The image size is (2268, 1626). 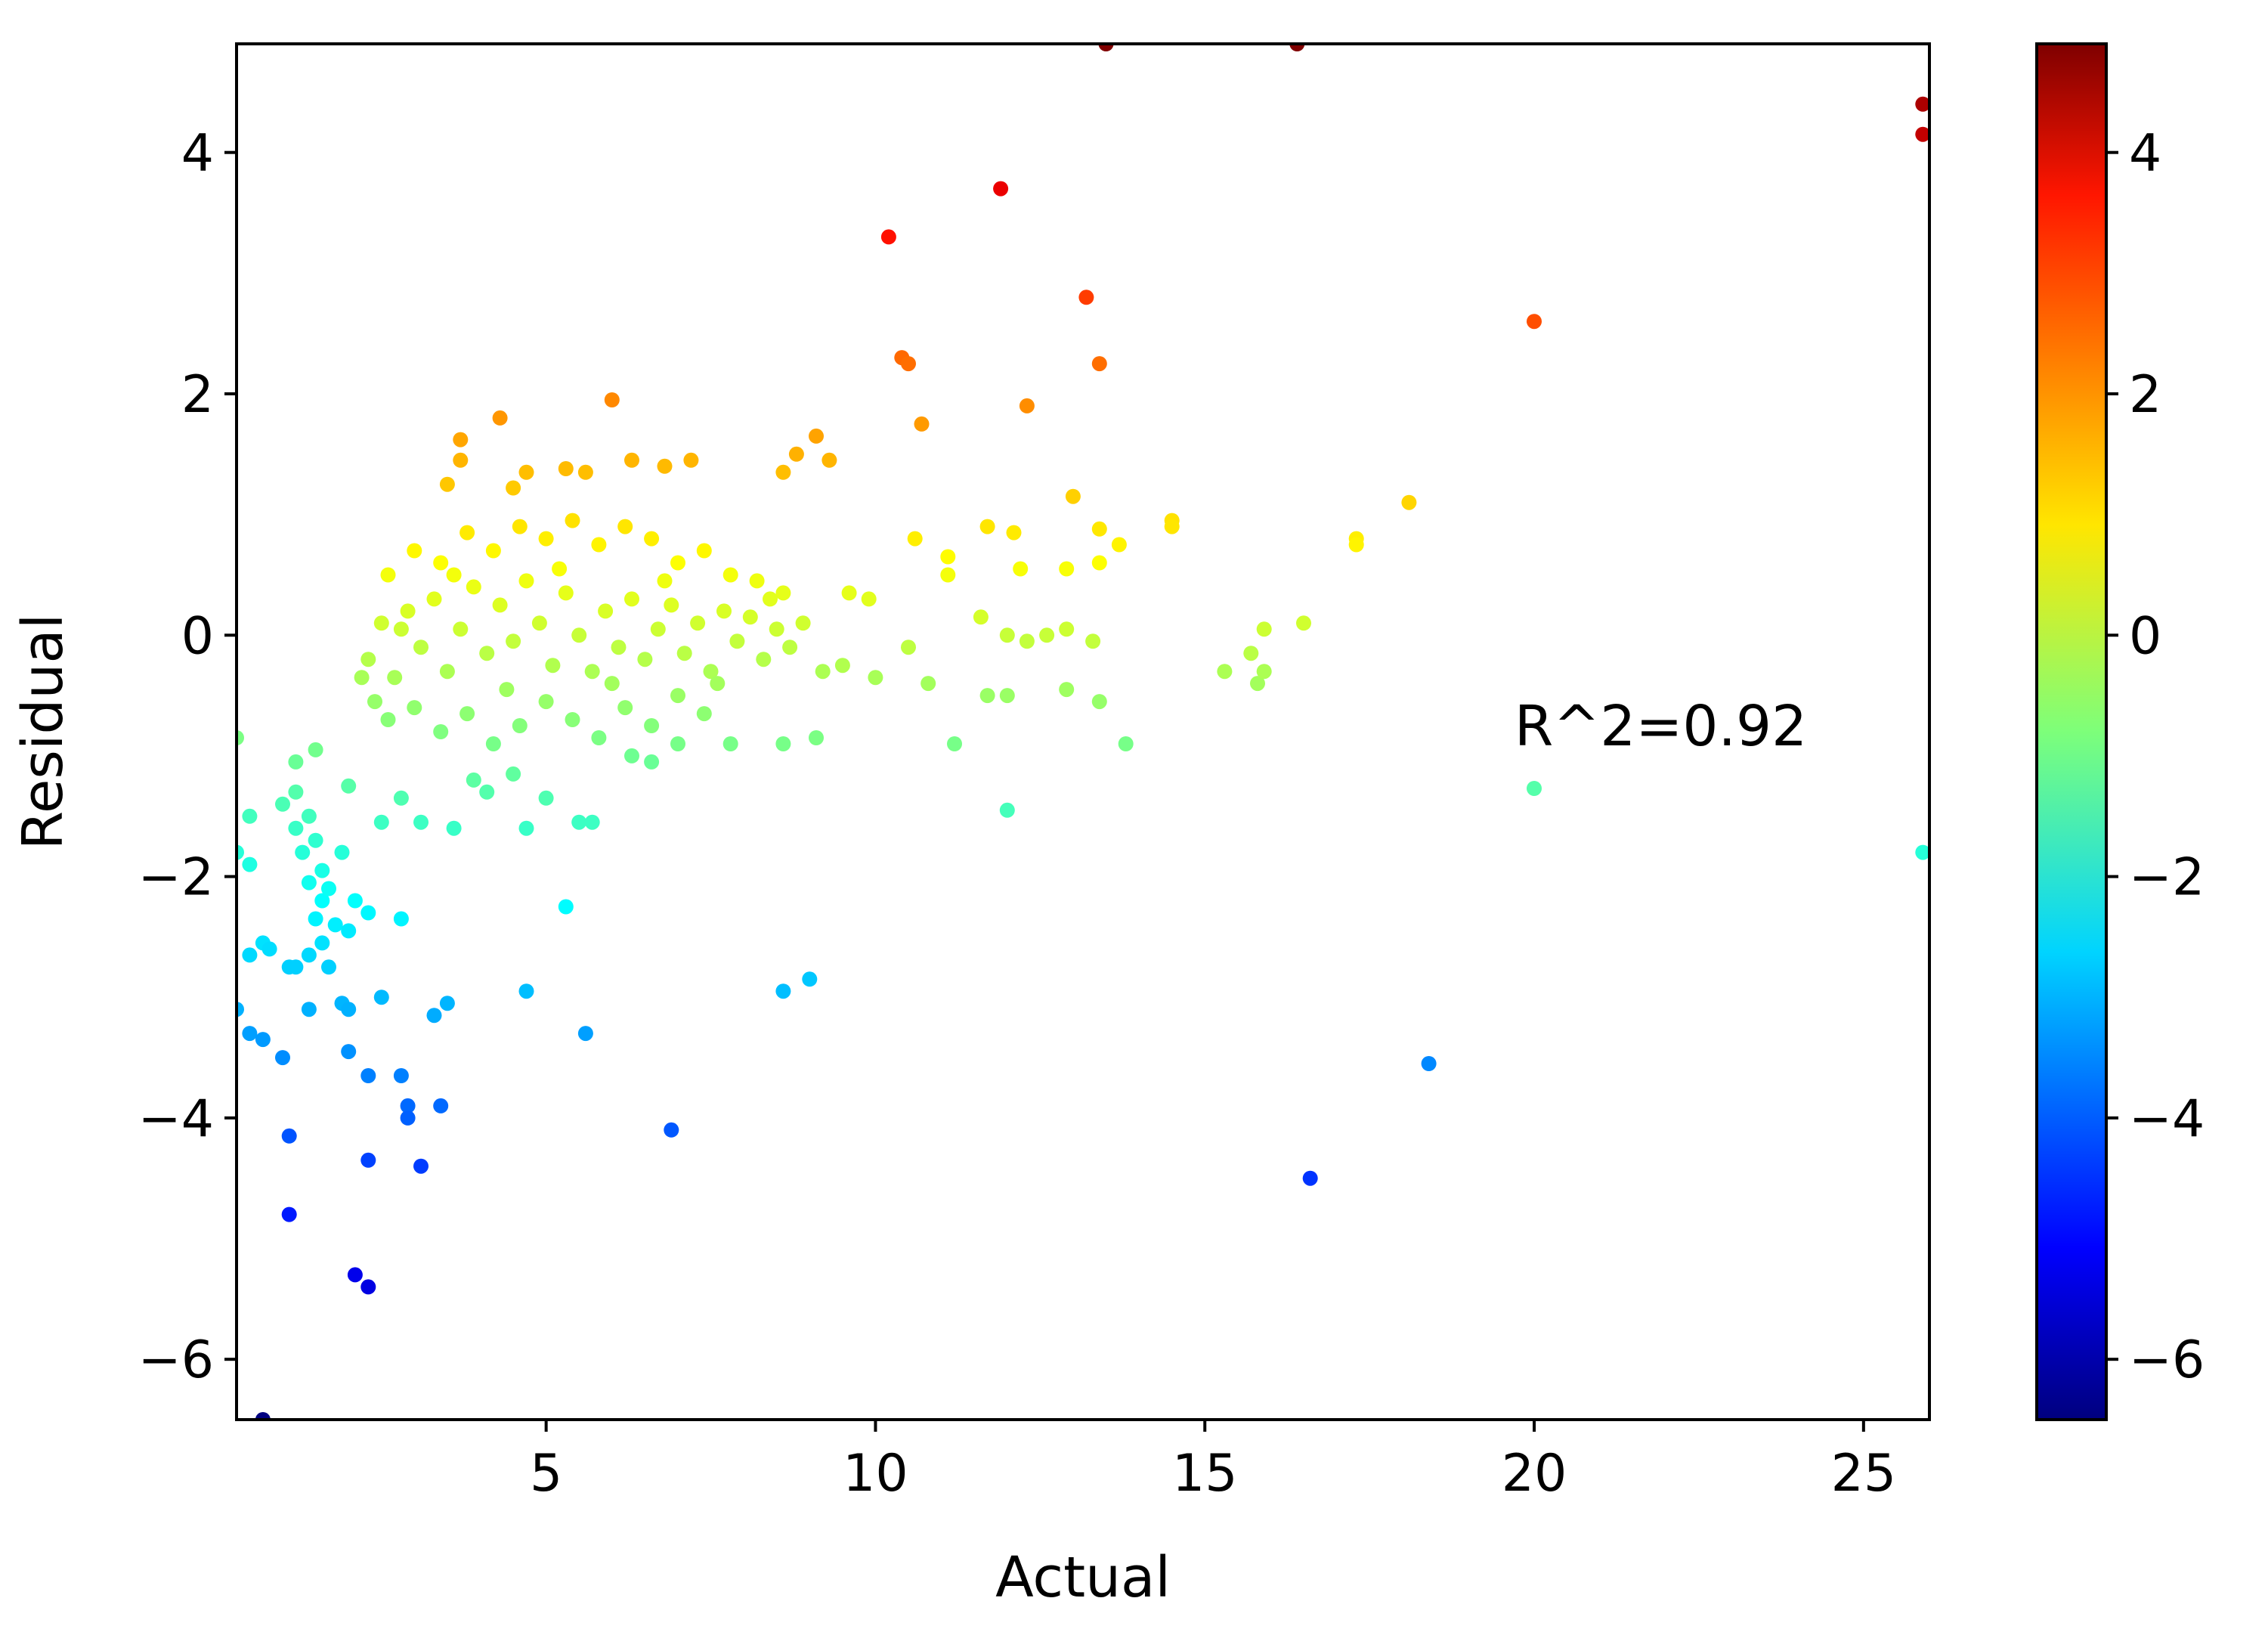 I want to click on y-axis-label: Residual, so click(x=43, y=732).